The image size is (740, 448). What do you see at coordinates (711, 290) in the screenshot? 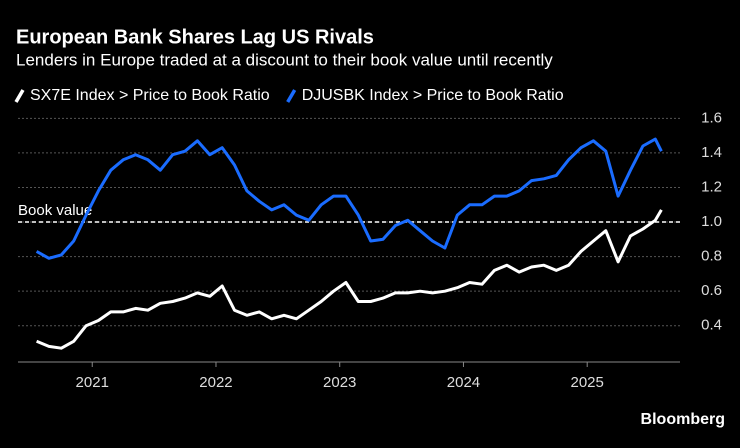
I see `y-tick-label: 0.6` at bounding box center [711, 290].